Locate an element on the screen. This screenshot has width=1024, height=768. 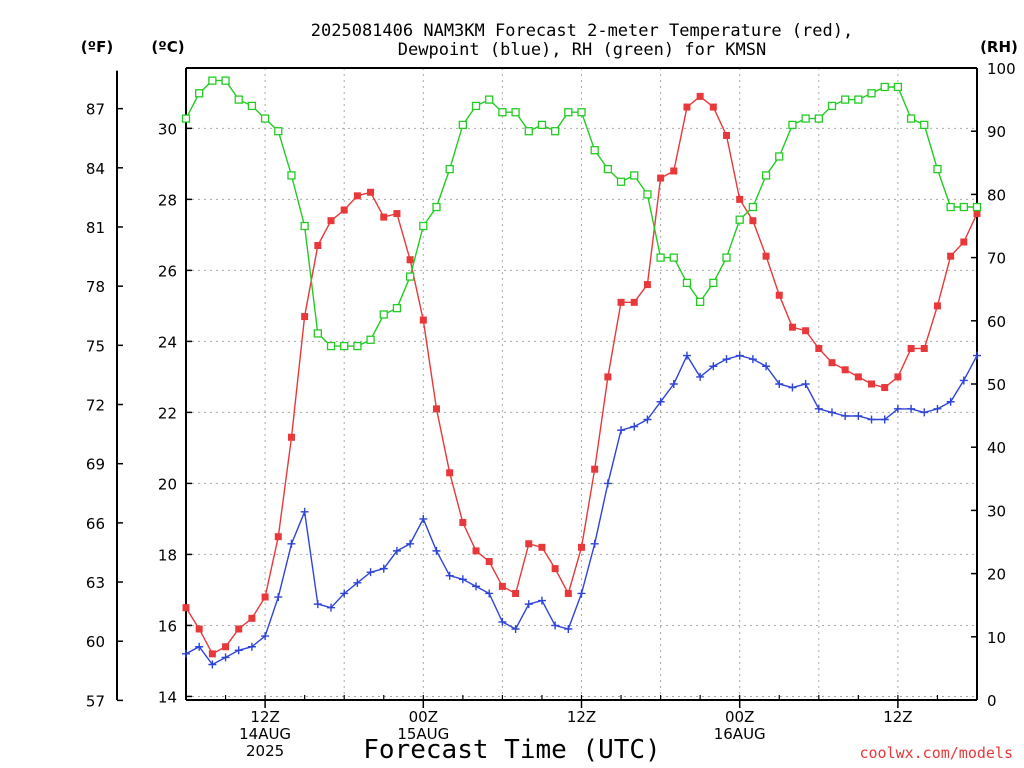
fahrenheit-tick-label: 81 is located at coordinates (95, 228).